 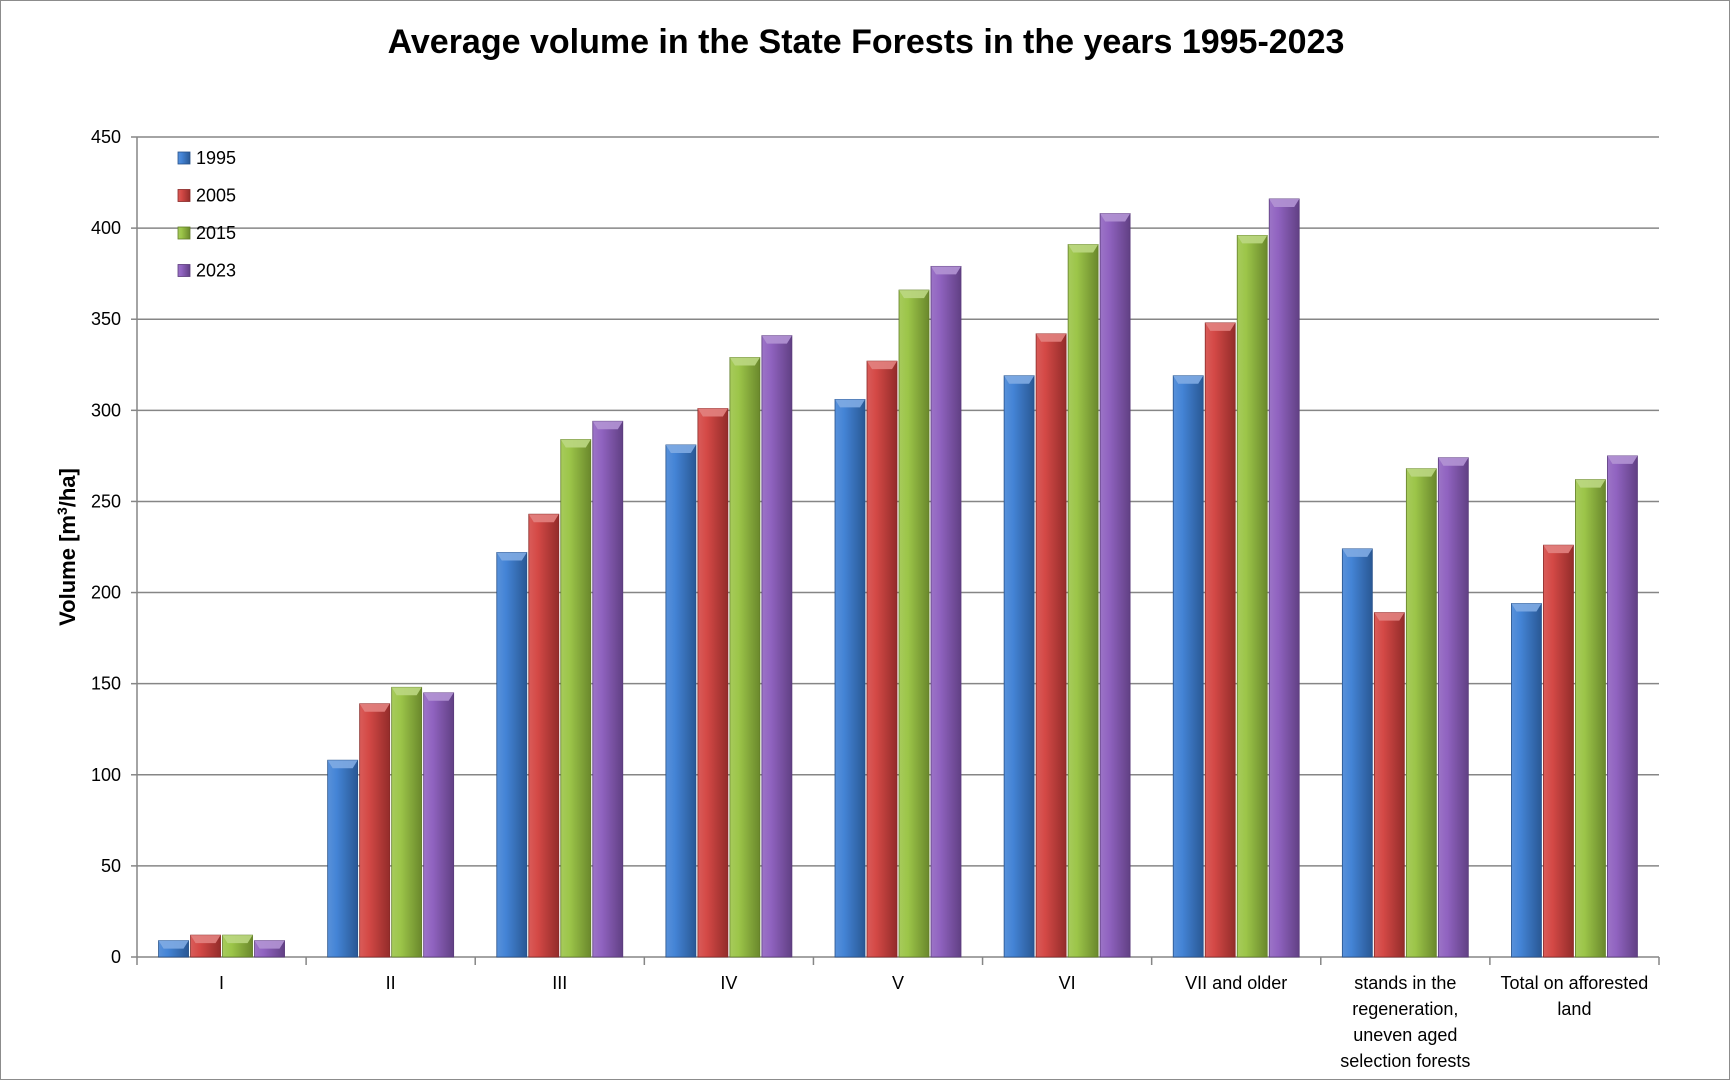 What do you see at coordinates (67, 487) in the screenshot?
I see `y-axis-label-tail: /ha]` at bounding box center [67, 487].